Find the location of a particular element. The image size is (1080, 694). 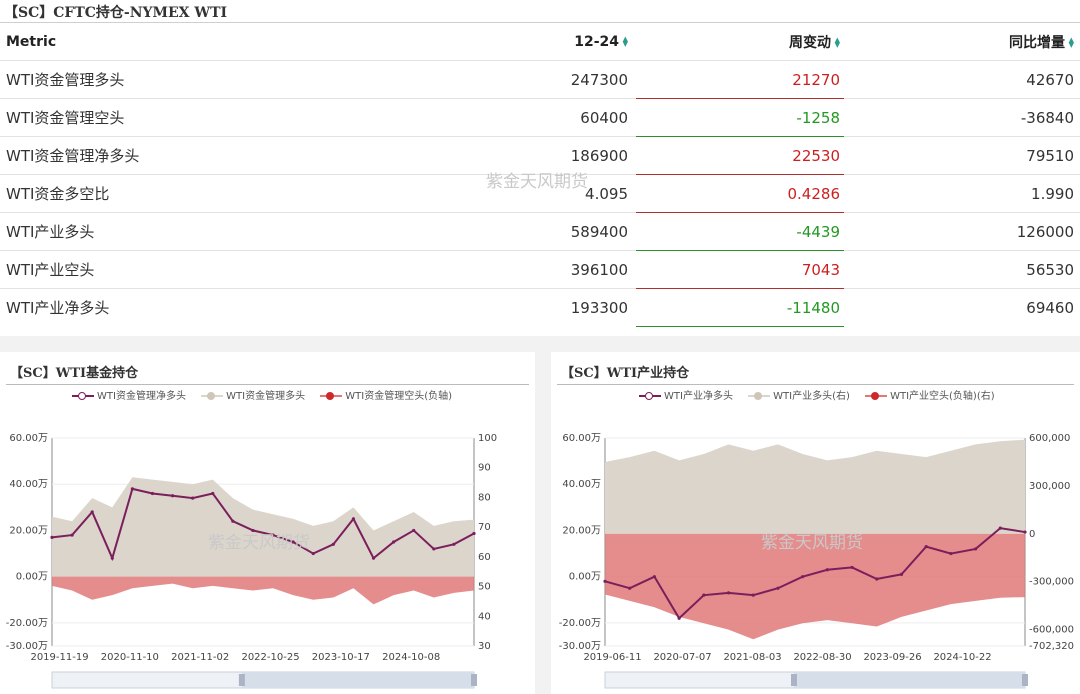

y-tick-label-left: 40.00万 is located at coordinates (581, 484).